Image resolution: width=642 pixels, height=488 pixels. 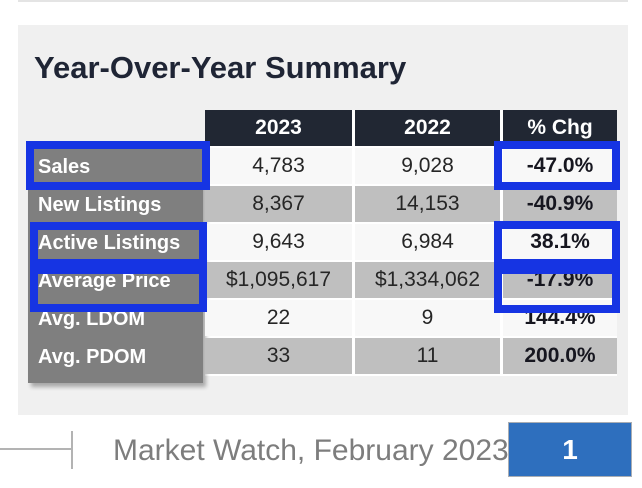 What do you see at coordinates (427, 204) in the screenshot?
I see `new-listings-2022-value: 14,153` at bounding box center [427, 204].